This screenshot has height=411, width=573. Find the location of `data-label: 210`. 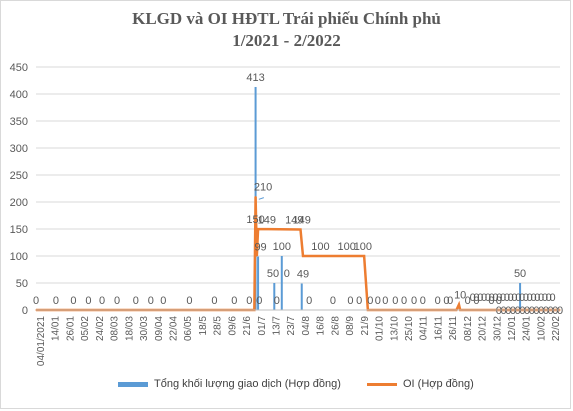

data-label: 210 is located at coordinates (263, 188).